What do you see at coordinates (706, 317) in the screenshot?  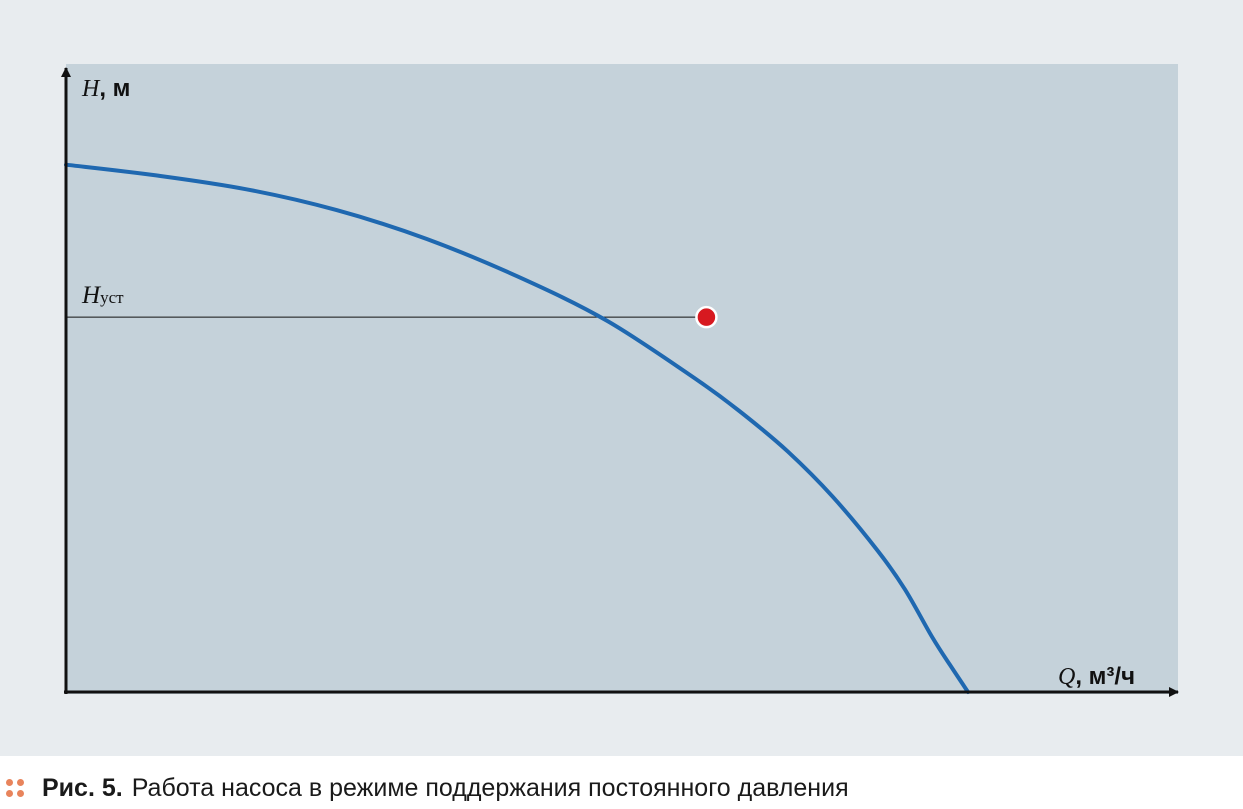 I see `operating-point` at bounding box center [706, 317].